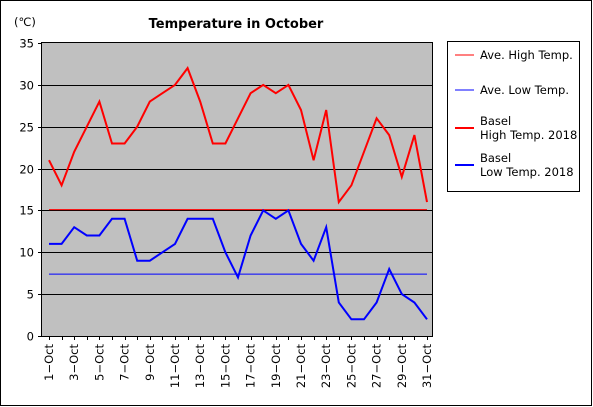  Describe the element at coordinates (26, 211) in the screenshot. I see `y-tick-label: 15` at that location.